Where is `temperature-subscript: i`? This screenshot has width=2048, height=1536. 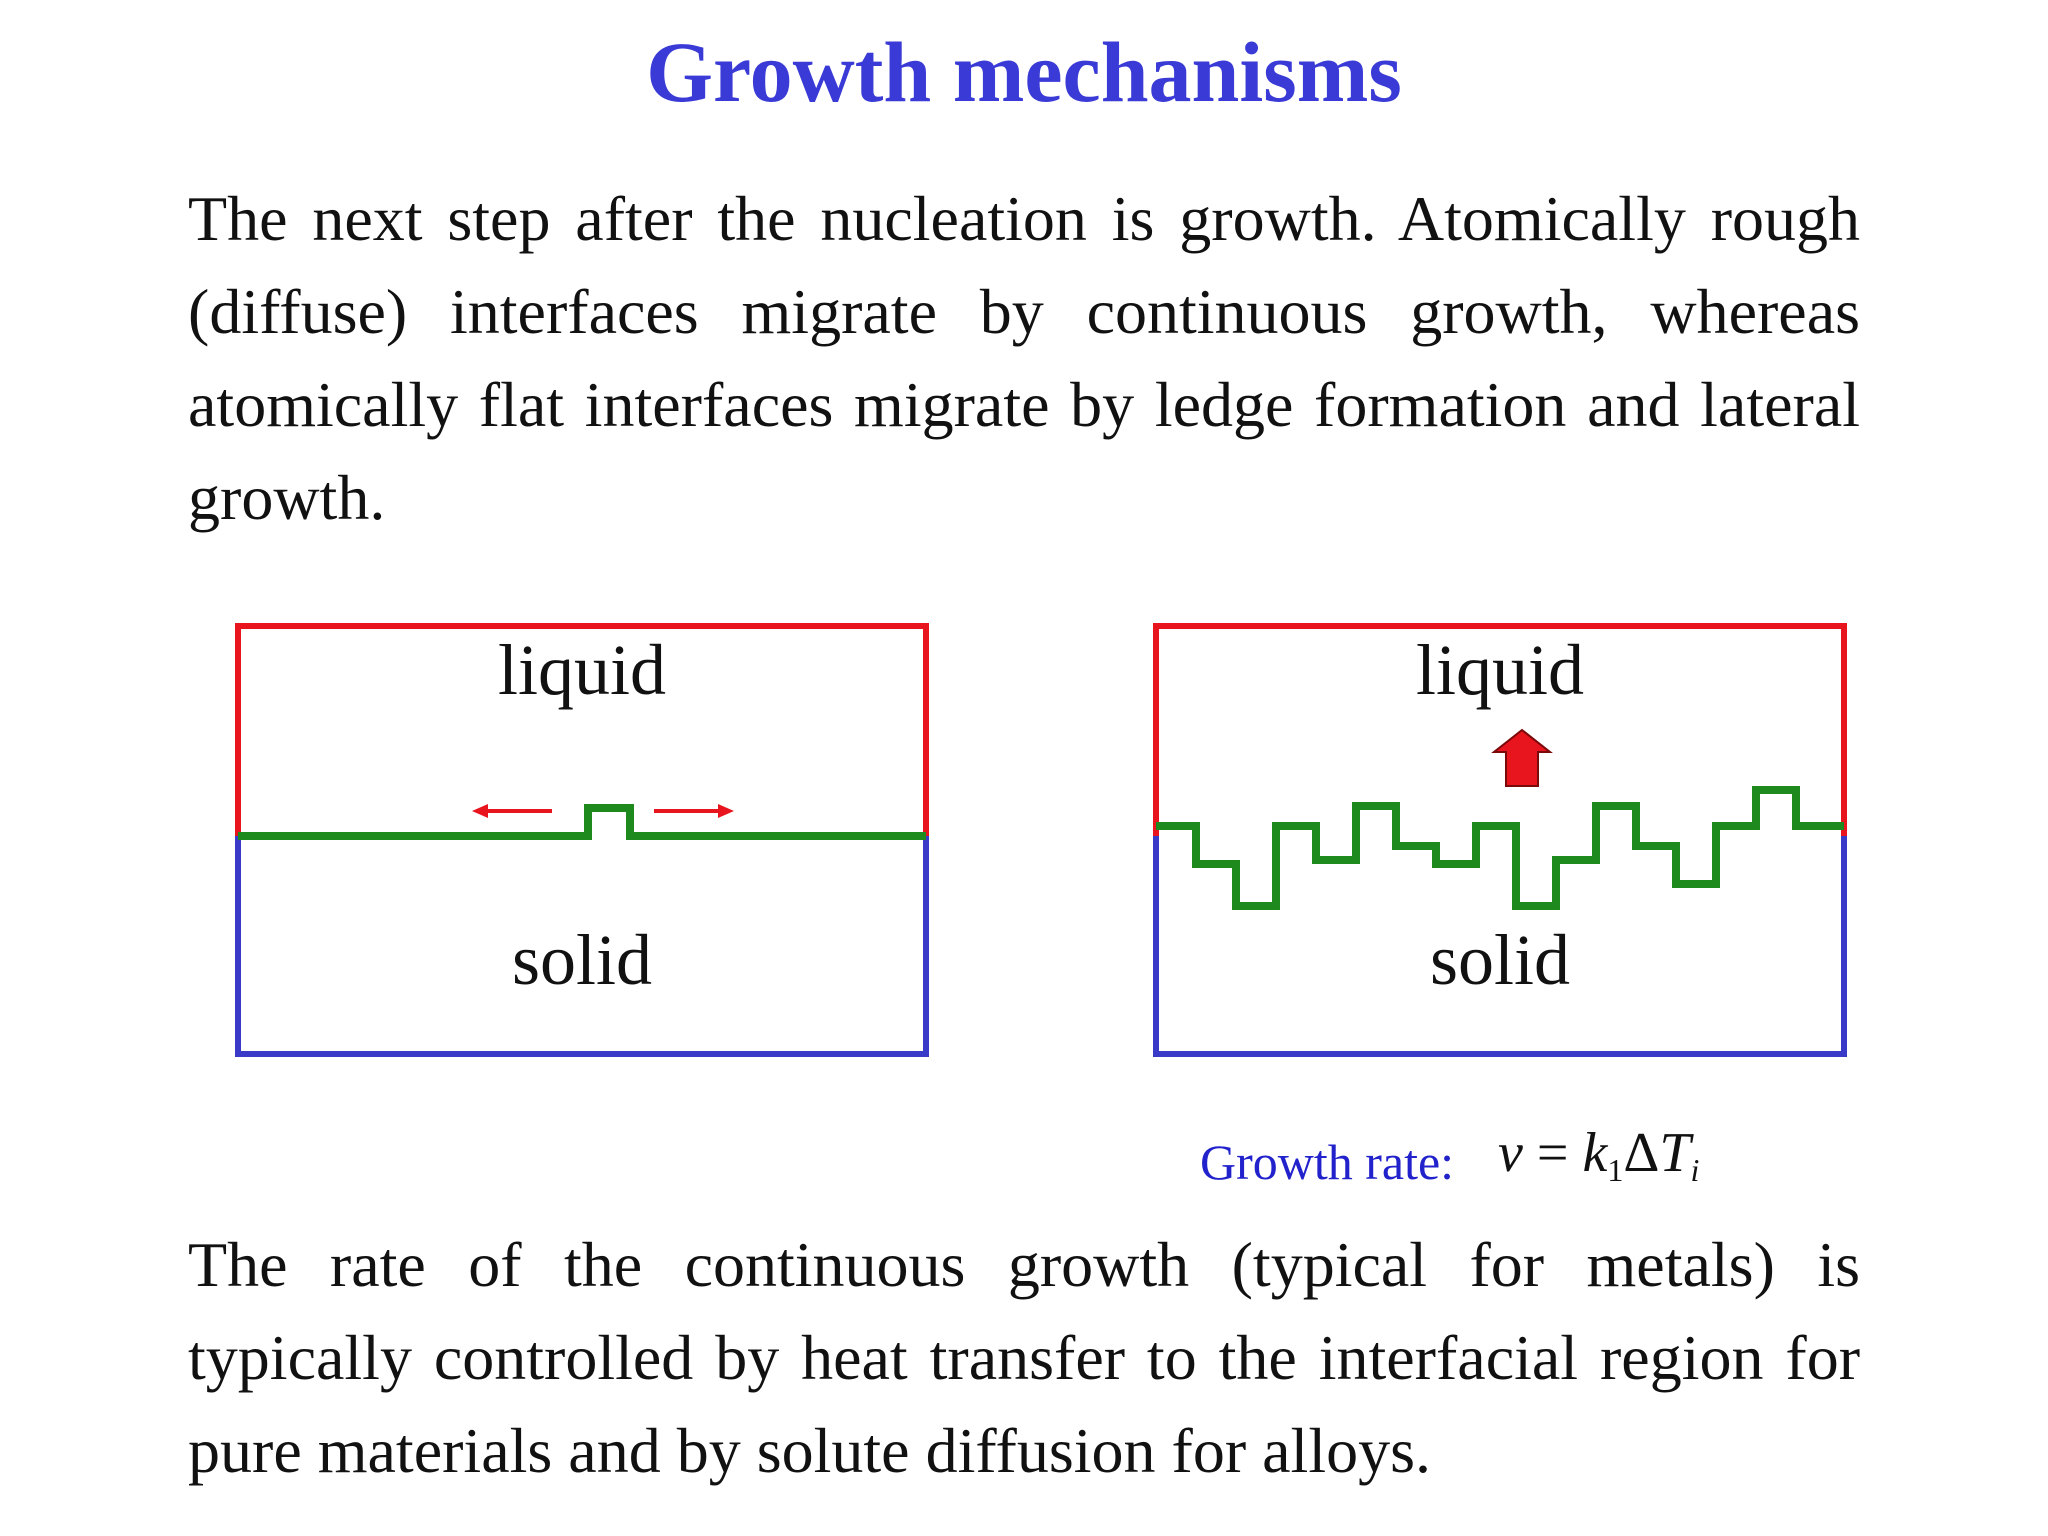
temperature-subscript: i is located at coordinates (1695, 1170).